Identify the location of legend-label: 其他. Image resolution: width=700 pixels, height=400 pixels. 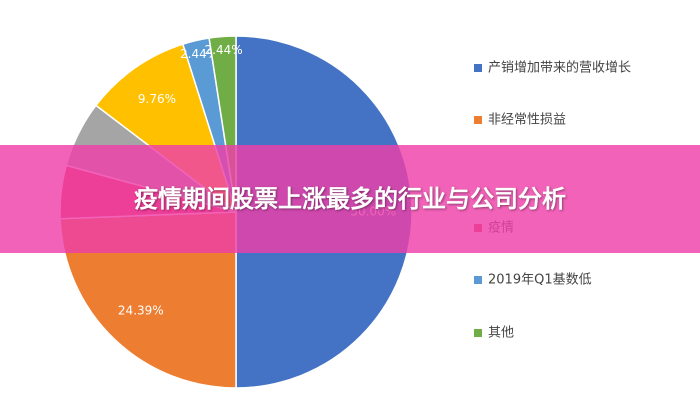
(501, 333).